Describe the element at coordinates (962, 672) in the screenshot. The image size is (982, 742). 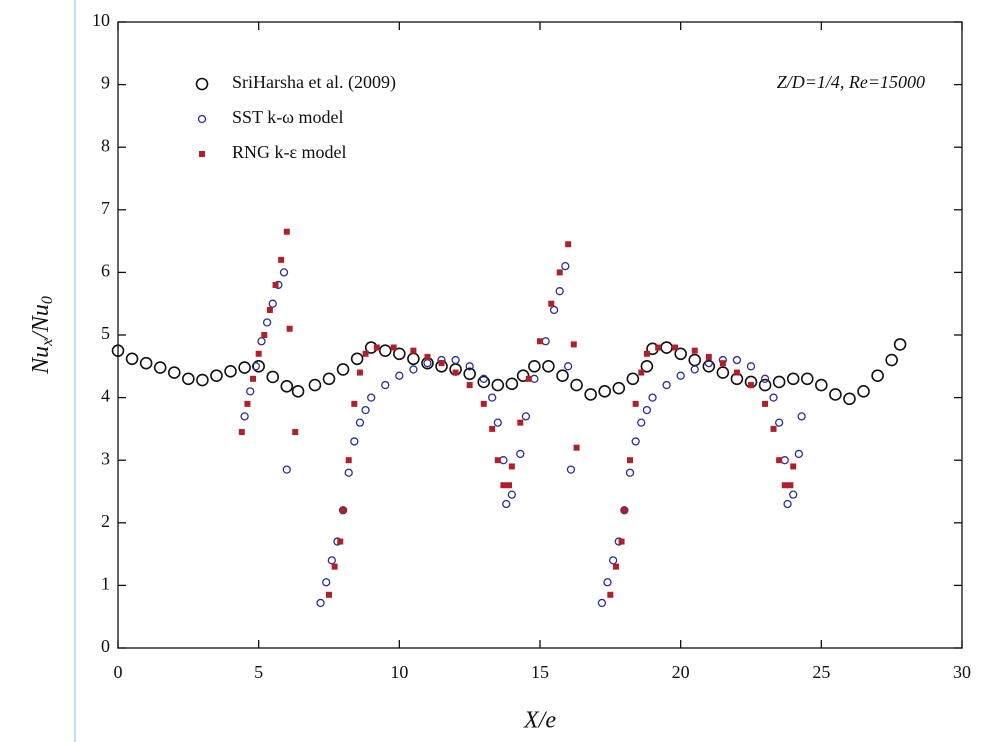
I see `x-tick-label: 30` at that location.